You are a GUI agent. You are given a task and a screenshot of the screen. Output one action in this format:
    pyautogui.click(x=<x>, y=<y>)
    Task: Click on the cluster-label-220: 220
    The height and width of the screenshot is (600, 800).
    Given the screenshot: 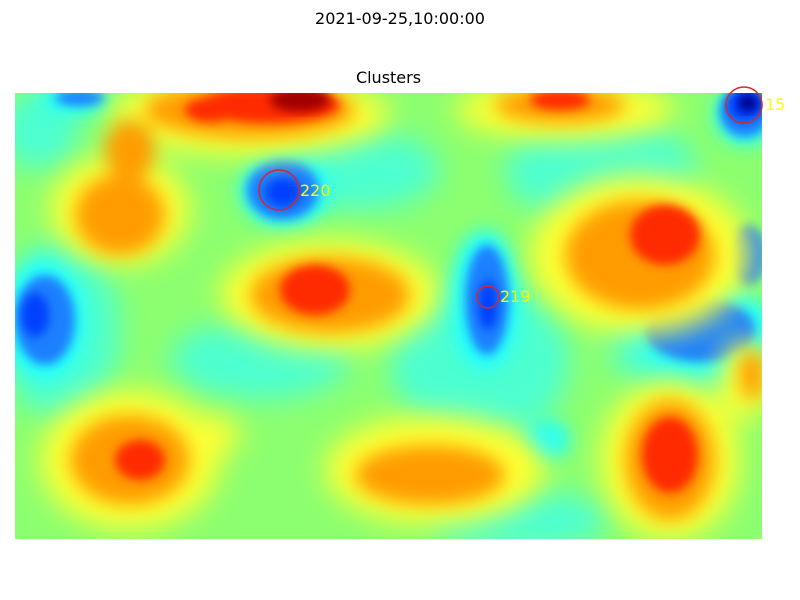 What is the action you would take?
    pyautogui.click(x=315, y=190)
    